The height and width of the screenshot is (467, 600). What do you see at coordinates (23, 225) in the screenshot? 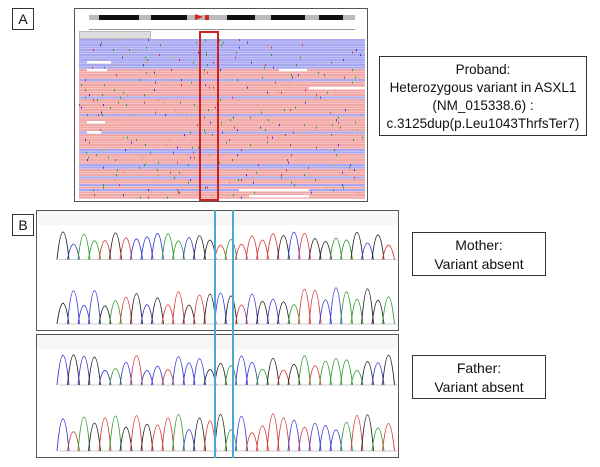
I see `panel-b-label: B` at bounding box center [23, 225].